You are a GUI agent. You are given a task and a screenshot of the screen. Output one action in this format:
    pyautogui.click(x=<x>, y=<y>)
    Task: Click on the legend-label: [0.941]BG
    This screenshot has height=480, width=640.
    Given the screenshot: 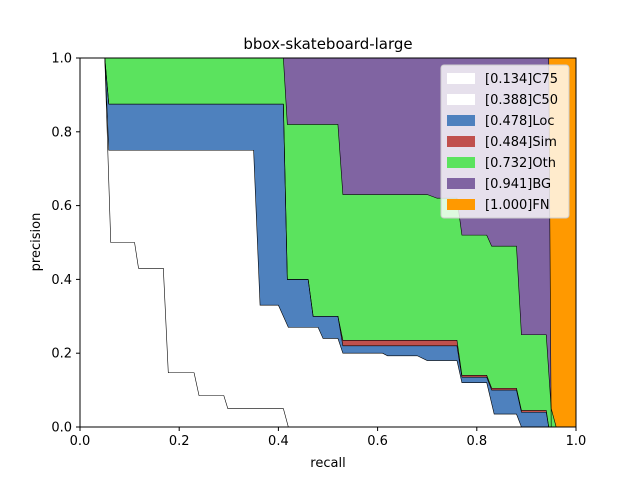 What is the action you would take?
    pyautogui.click(x=518, y=184)
    